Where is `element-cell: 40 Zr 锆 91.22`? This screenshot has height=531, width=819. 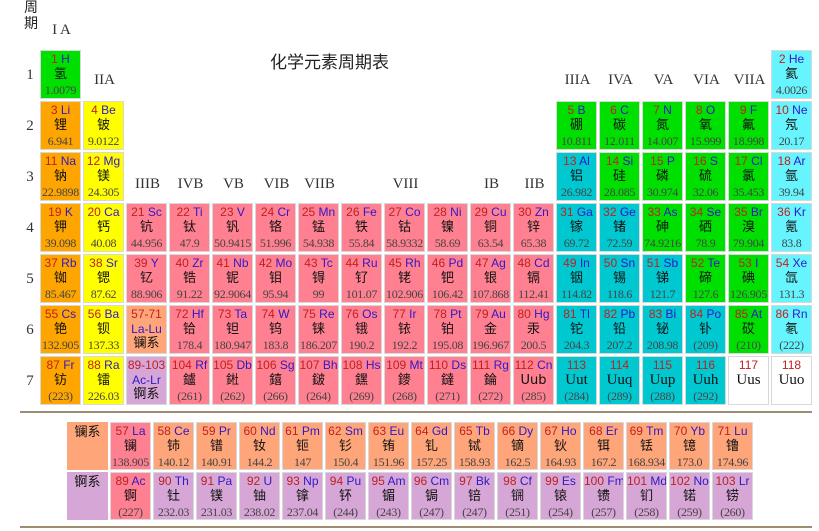 element-cell: 40 Zr 锆 91.22 is located at coordinates (189, 278).